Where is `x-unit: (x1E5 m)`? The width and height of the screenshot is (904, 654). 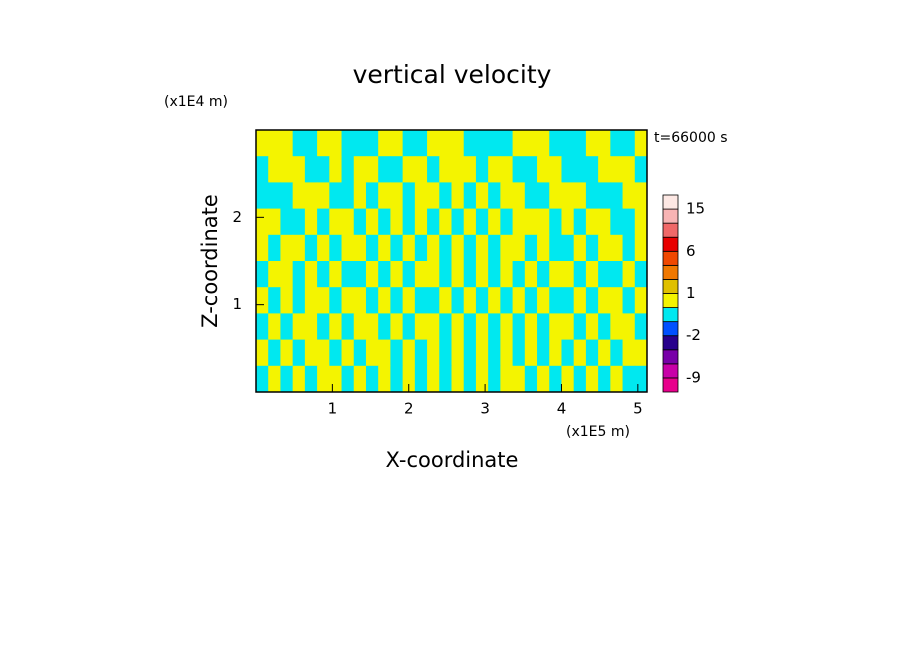
x-unit: (x1E5 m) is located at coordinates (598, 432).